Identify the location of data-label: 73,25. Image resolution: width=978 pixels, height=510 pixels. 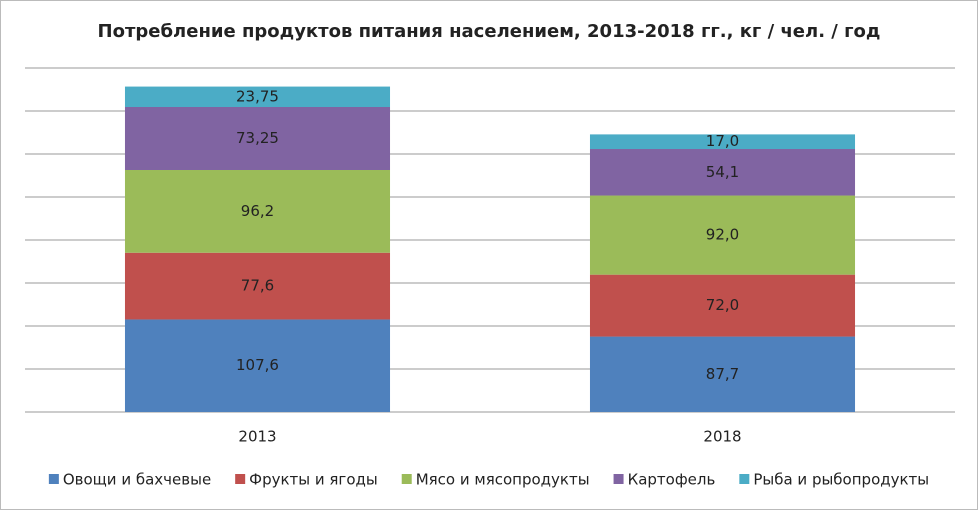
(257, 138).